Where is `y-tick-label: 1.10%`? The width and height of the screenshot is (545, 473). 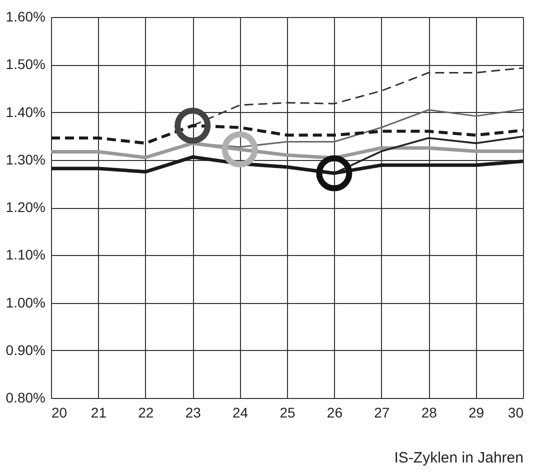
y-tick-label: 1.10% is located at coordinates (26, 254).